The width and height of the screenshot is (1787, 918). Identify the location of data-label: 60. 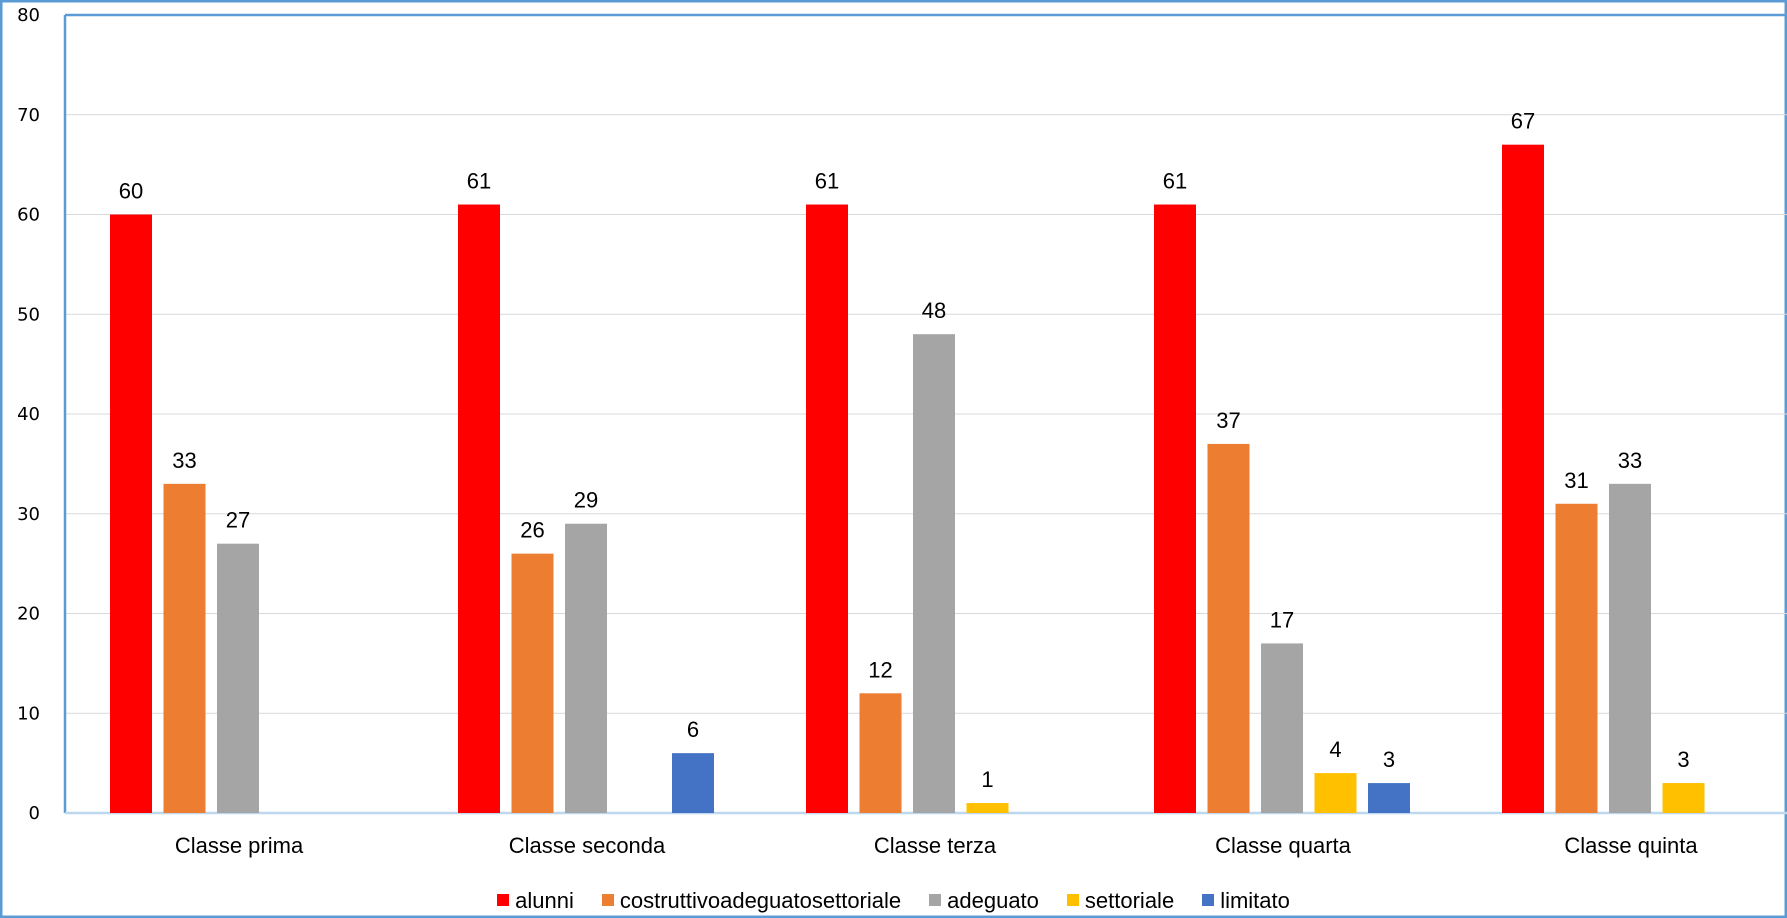
(131, 191).